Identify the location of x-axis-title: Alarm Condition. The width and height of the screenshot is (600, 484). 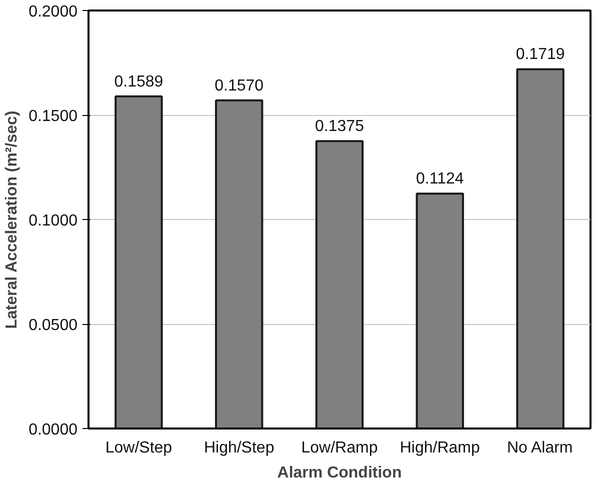
(339, 473).